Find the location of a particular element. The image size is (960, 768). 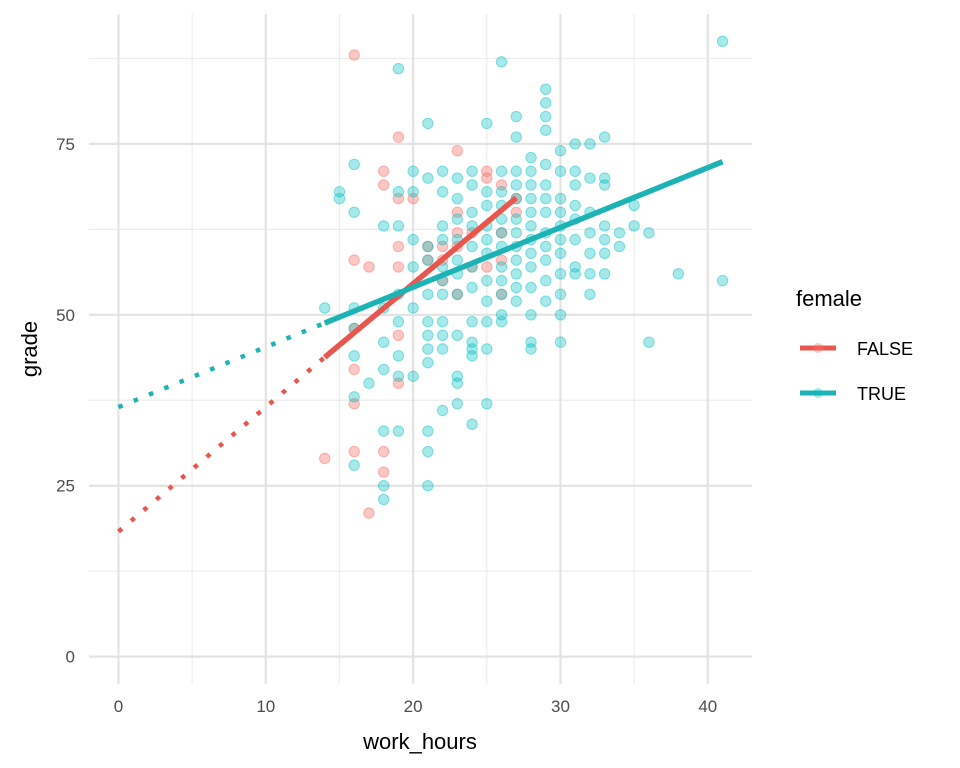

legend-label-true: TRUE is located at coordinates (881, 394).